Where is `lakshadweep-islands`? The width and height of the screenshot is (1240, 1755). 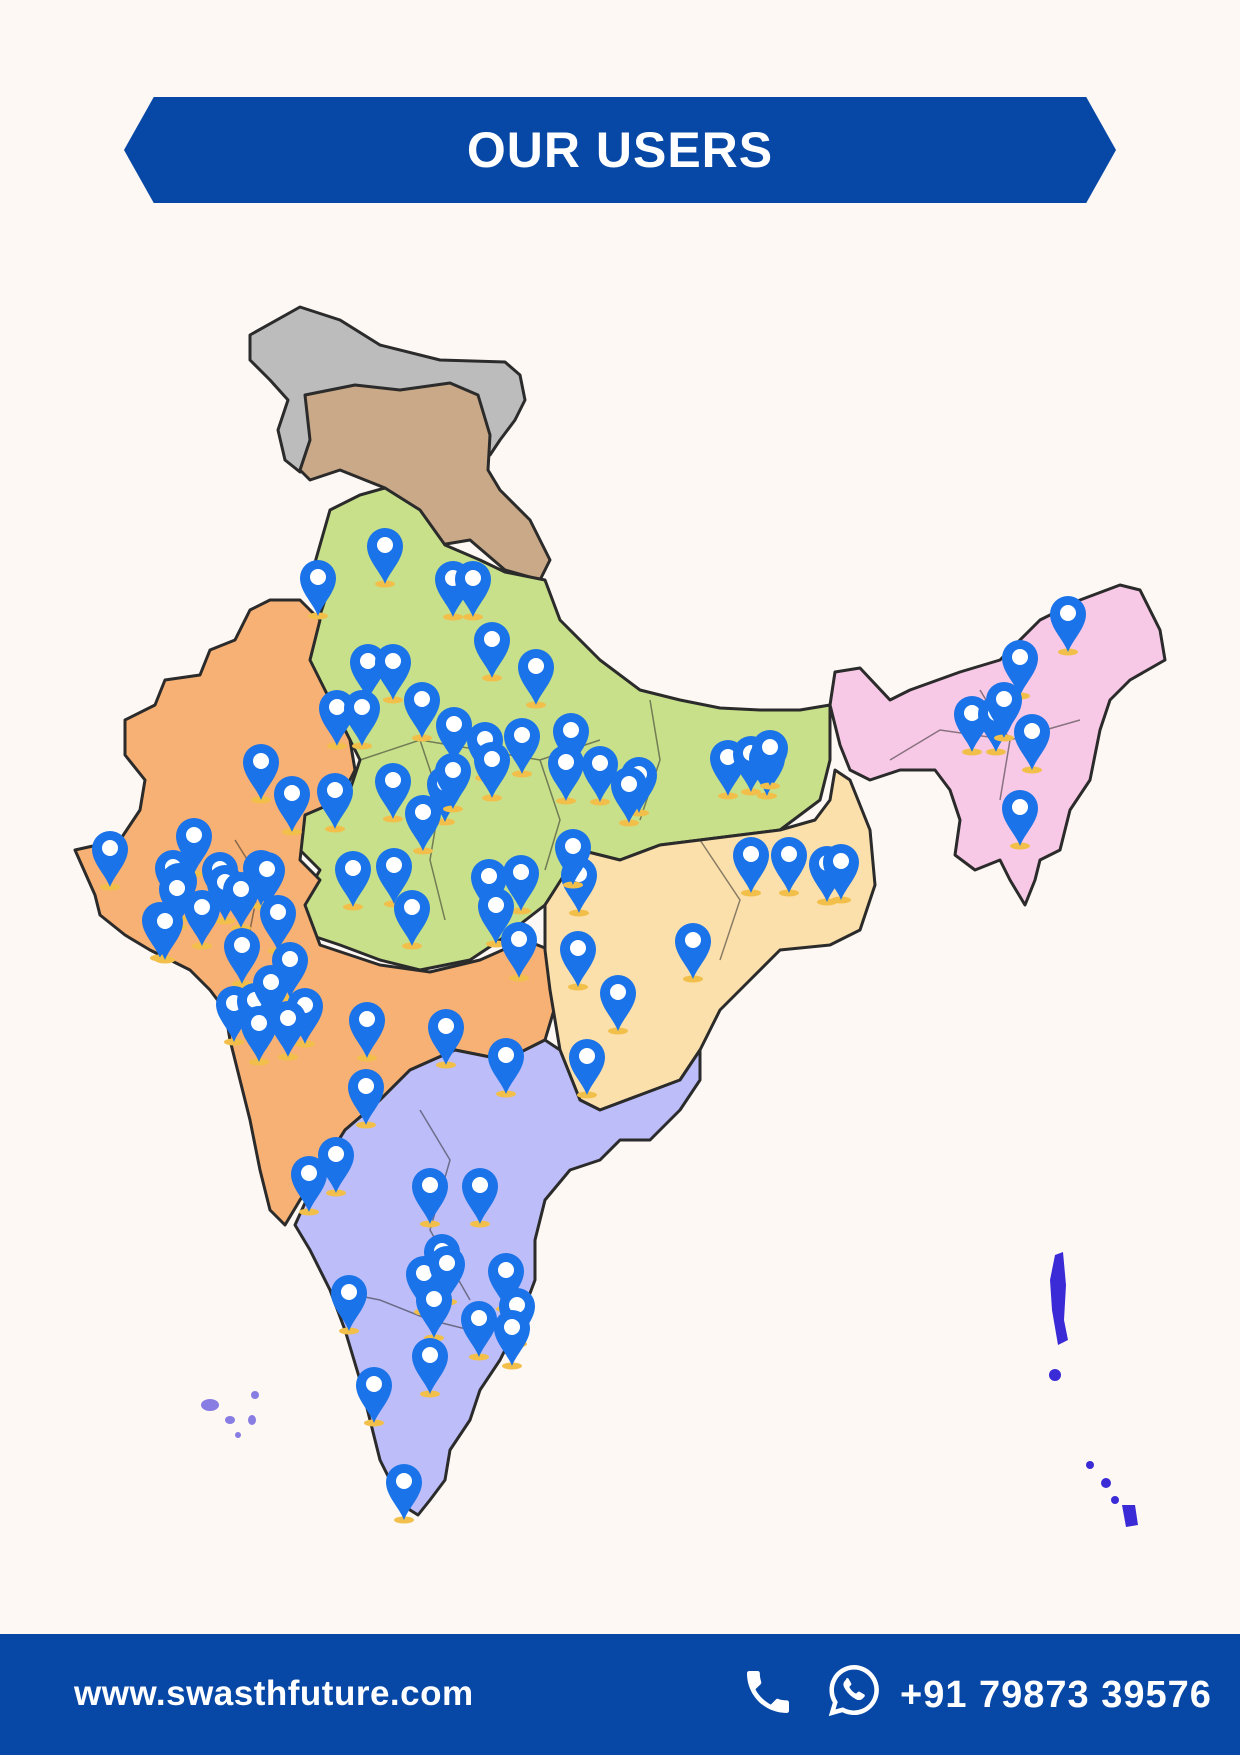
lakshadweep-islands is located at coordinates (230, 1414).